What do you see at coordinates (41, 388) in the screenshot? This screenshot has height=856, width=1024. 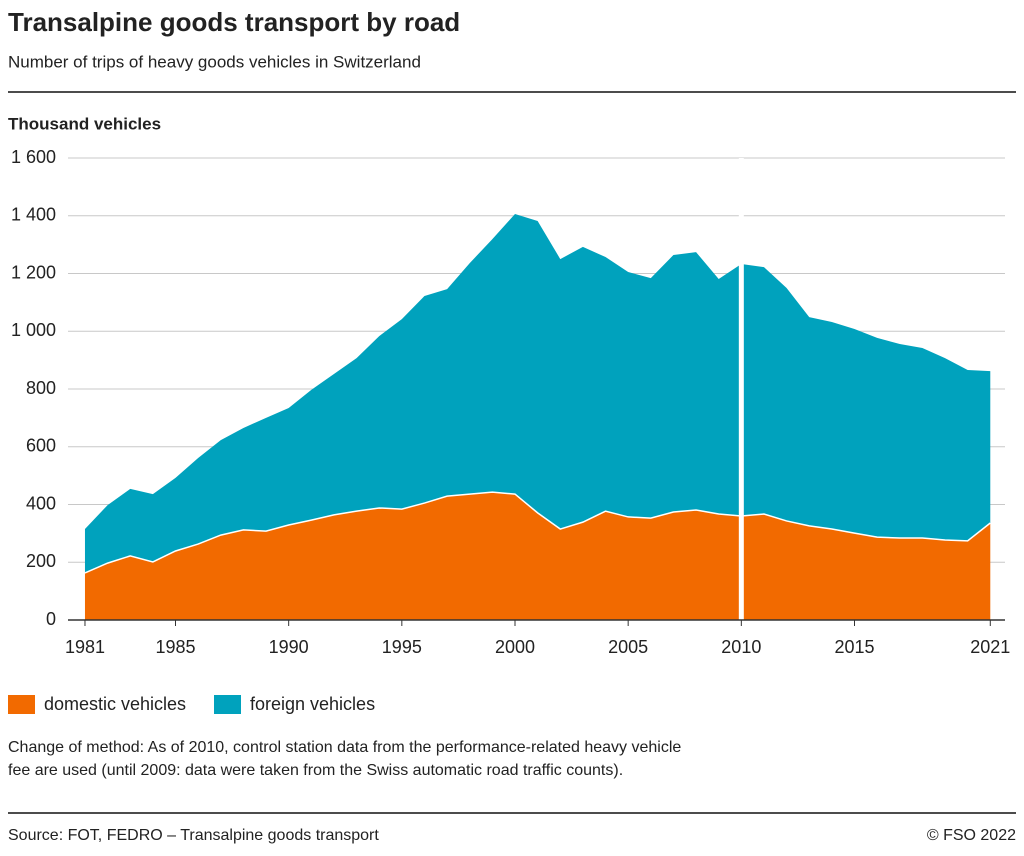 I see `y-tick-label: 800` at bounding box center [41, 388].